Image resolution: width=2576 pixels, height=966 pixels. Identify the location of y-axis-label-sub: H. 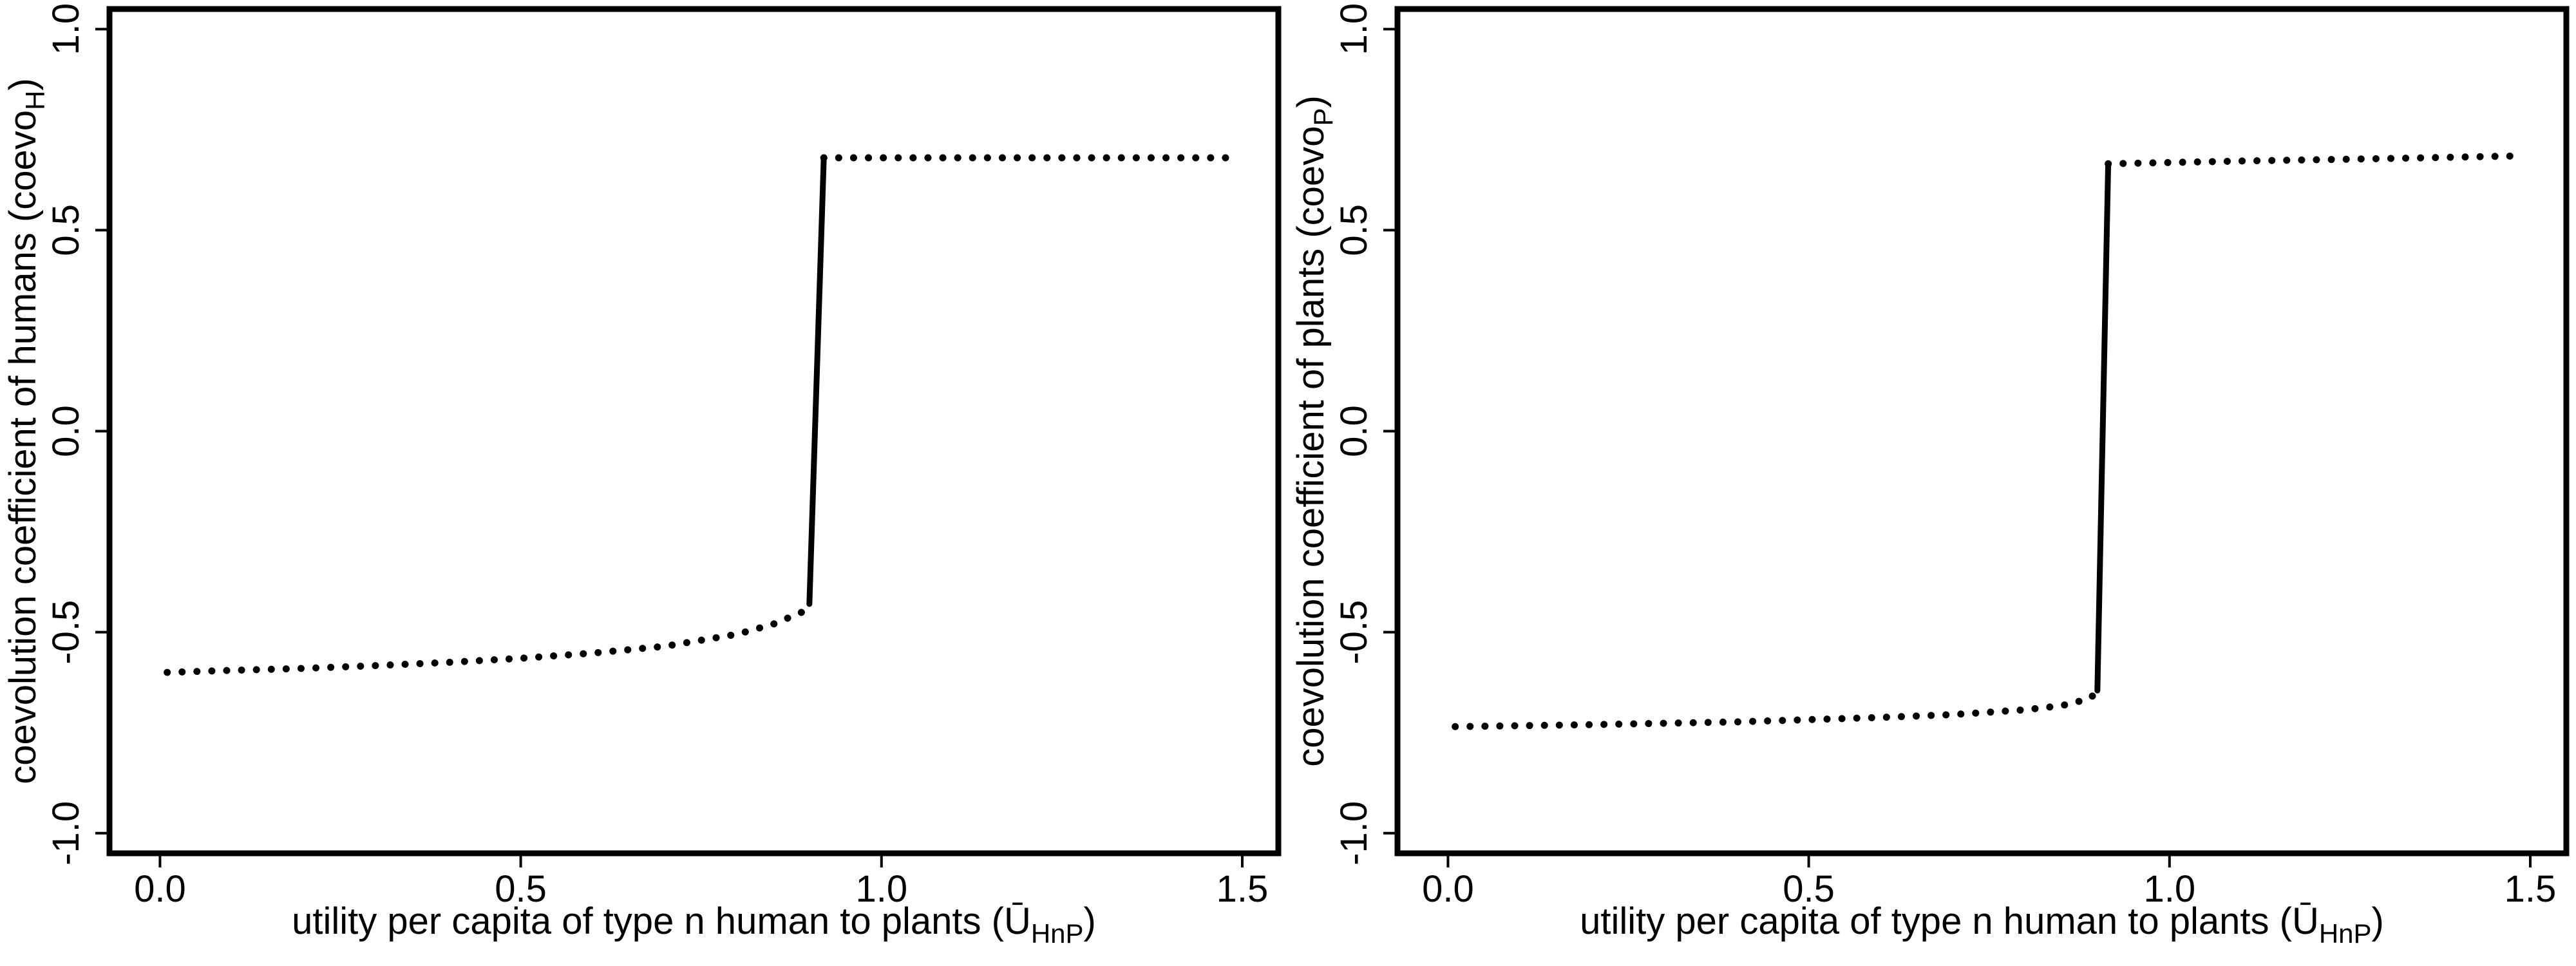
(35, 100).